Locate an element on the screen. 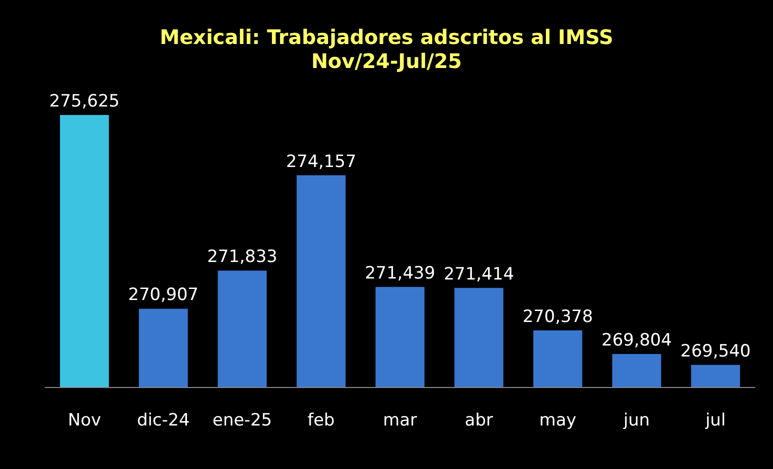  data-label: 275,625 is located at coordinates (84, 102).